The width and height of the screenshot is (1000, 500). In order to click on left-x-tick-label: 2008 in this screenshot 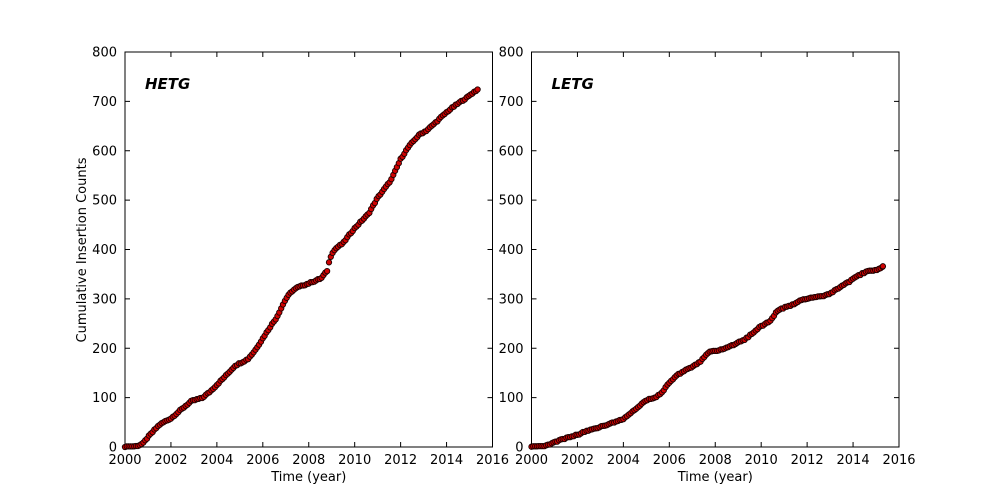, I will do `click(308, 460)`.